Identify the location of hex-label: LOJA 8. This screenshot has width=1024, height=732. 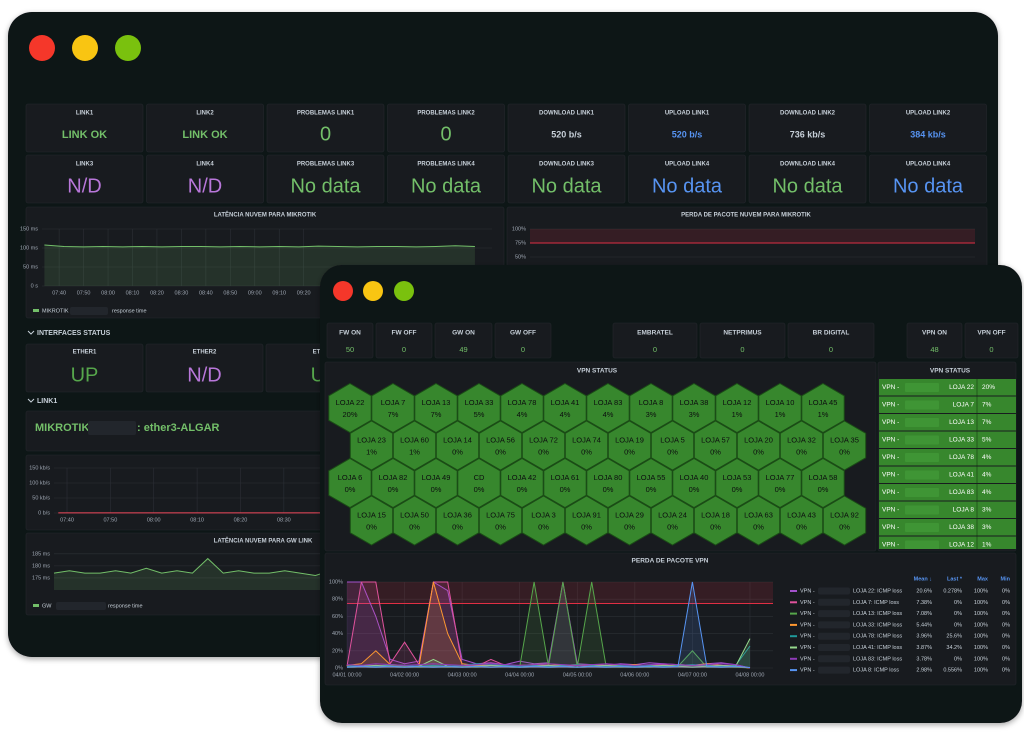
(651, 402).